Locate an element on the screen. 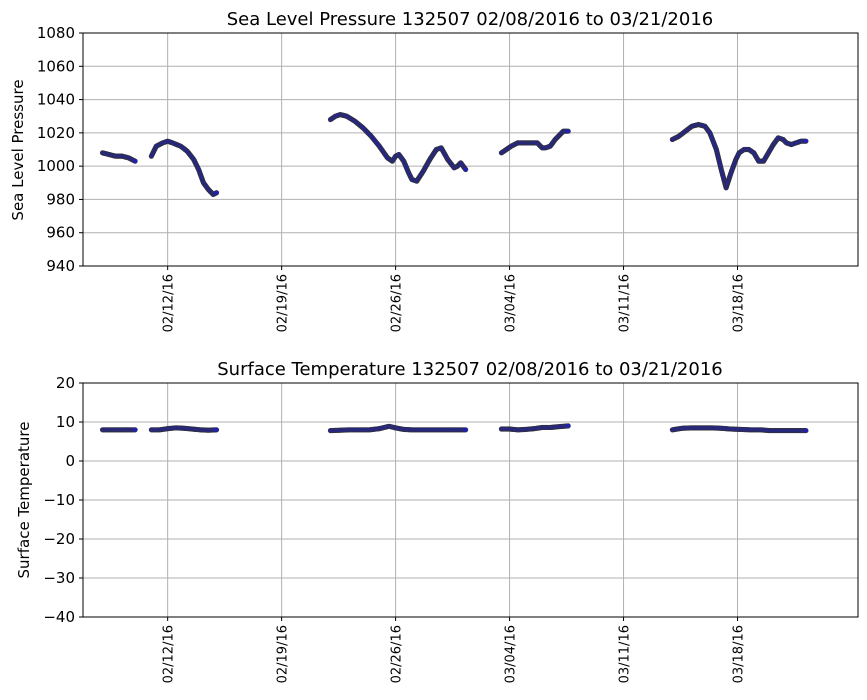  y-tick-label: 940 is located at coordinates (60, 266).